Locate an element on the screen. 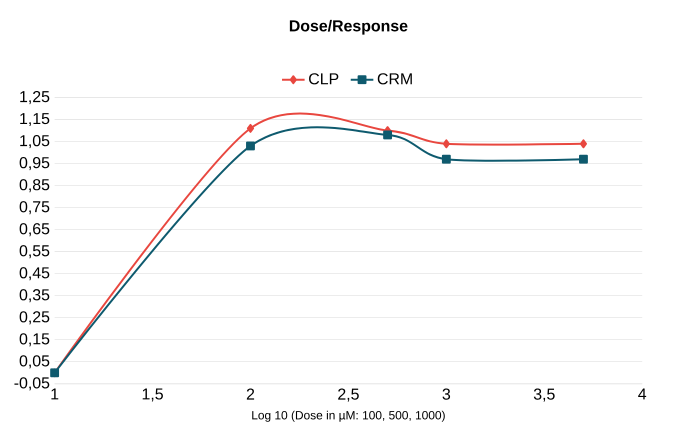 This screenshot has width=678, height=431. y-tick-label: 1,05 is located at coordinates (35, 141).